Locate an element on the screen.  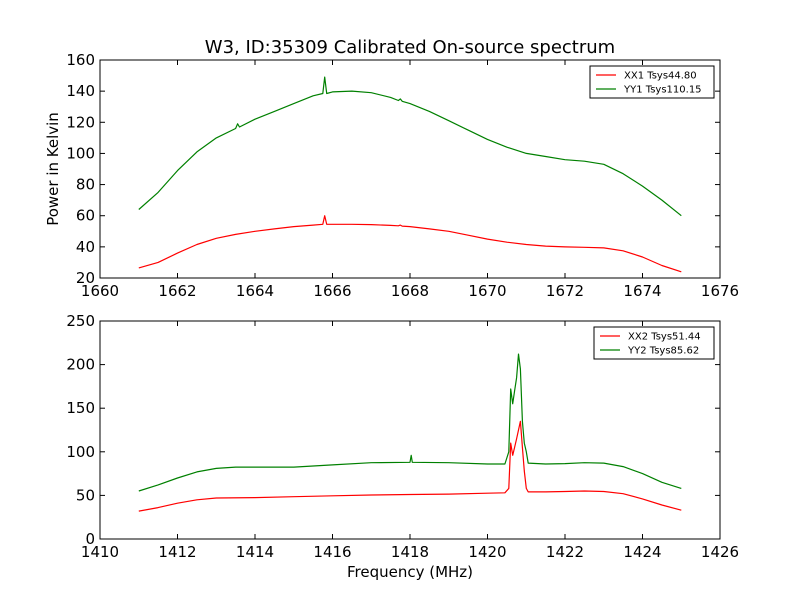
y-tick-label: 40 is located at coordinates (85, 247).